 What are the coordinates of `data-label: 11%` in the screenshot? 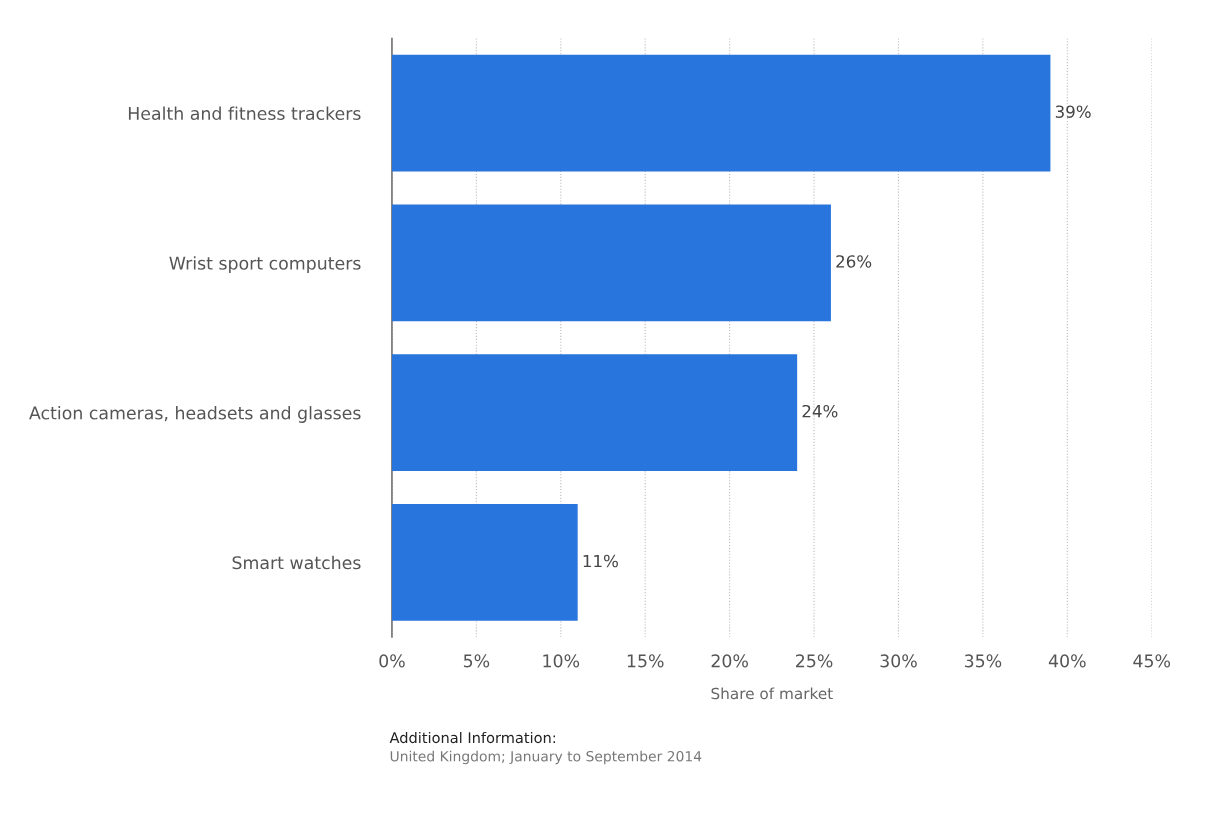 It's located at (600, 561).